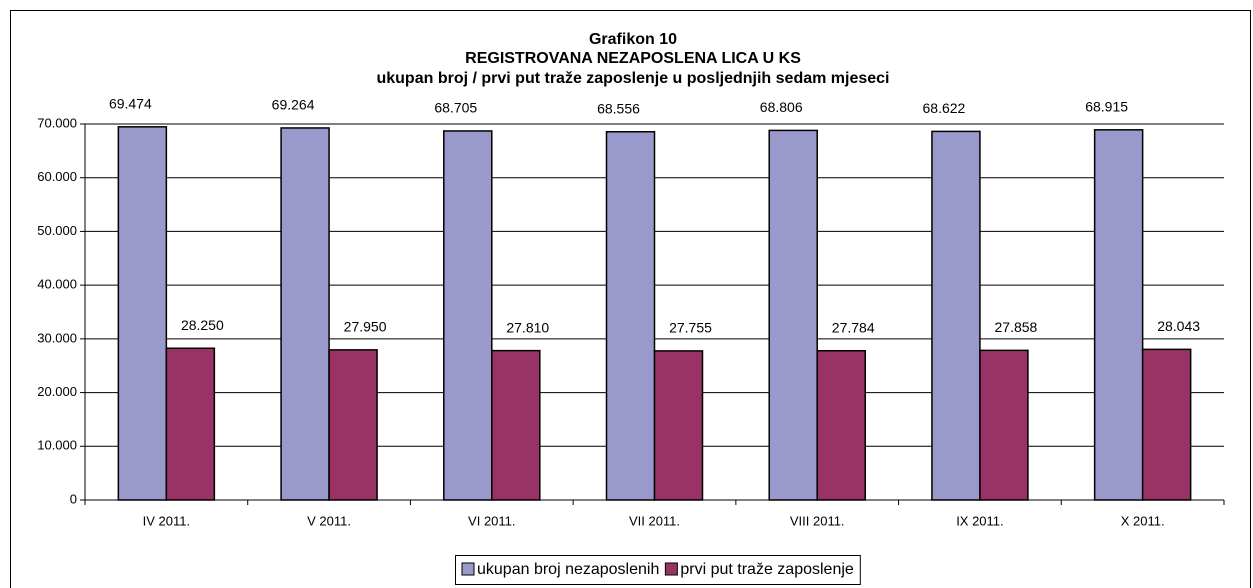  Describe the element at coordinates (979, 520) in the screenshot. I see `x-tick-label: IX 2011.` at that location.